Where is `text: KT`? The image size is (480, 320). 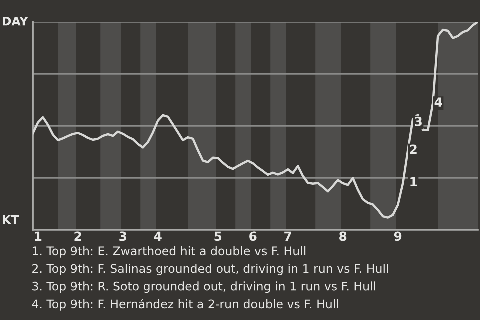
text: KT is located at coordinates (11, 219).